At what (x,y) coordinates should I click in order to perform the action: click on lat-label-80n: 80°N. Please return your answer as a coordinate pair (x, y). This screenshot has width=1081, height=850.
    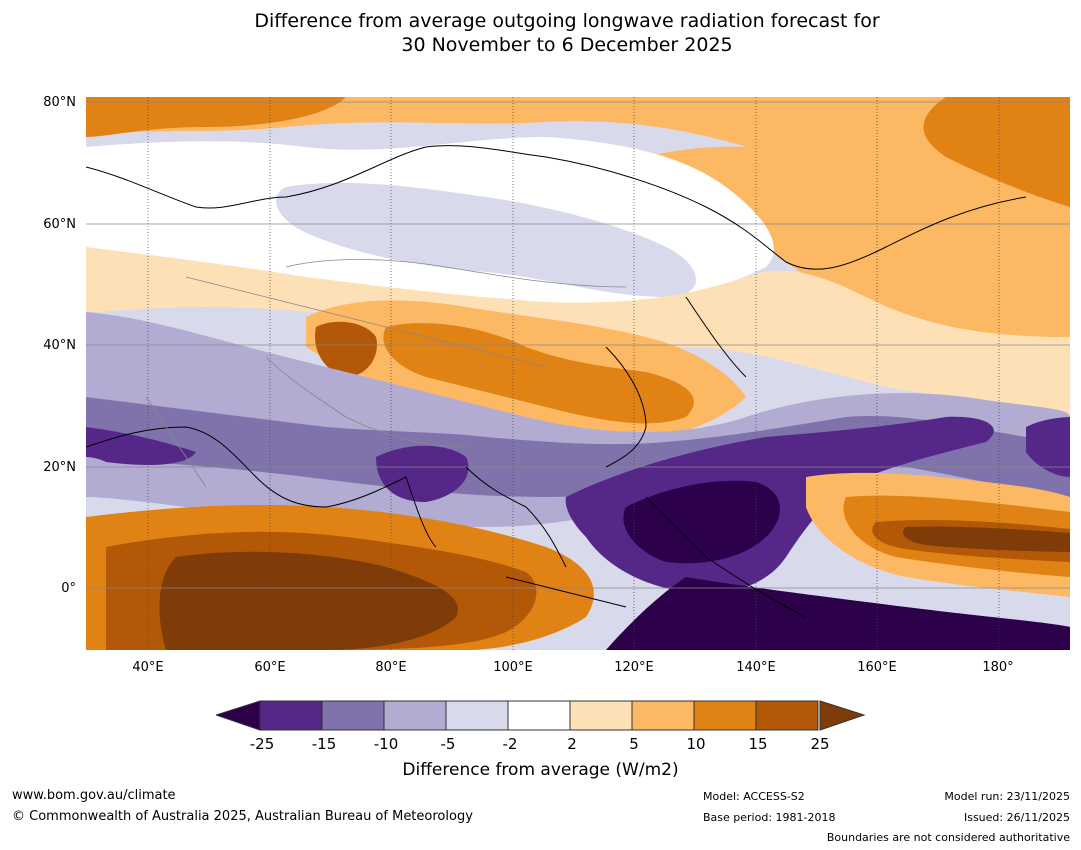
    Looking at the image, I should click on (59, 102).